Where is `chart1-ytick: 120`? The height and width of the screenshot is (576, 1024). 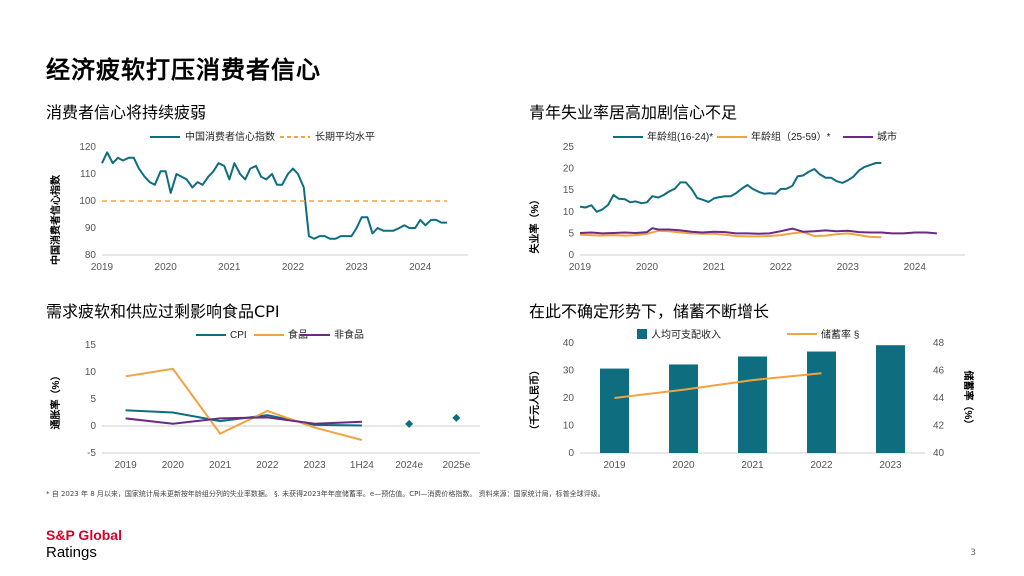 chart1-ytick: 120 is located at coordinates (87, 147).